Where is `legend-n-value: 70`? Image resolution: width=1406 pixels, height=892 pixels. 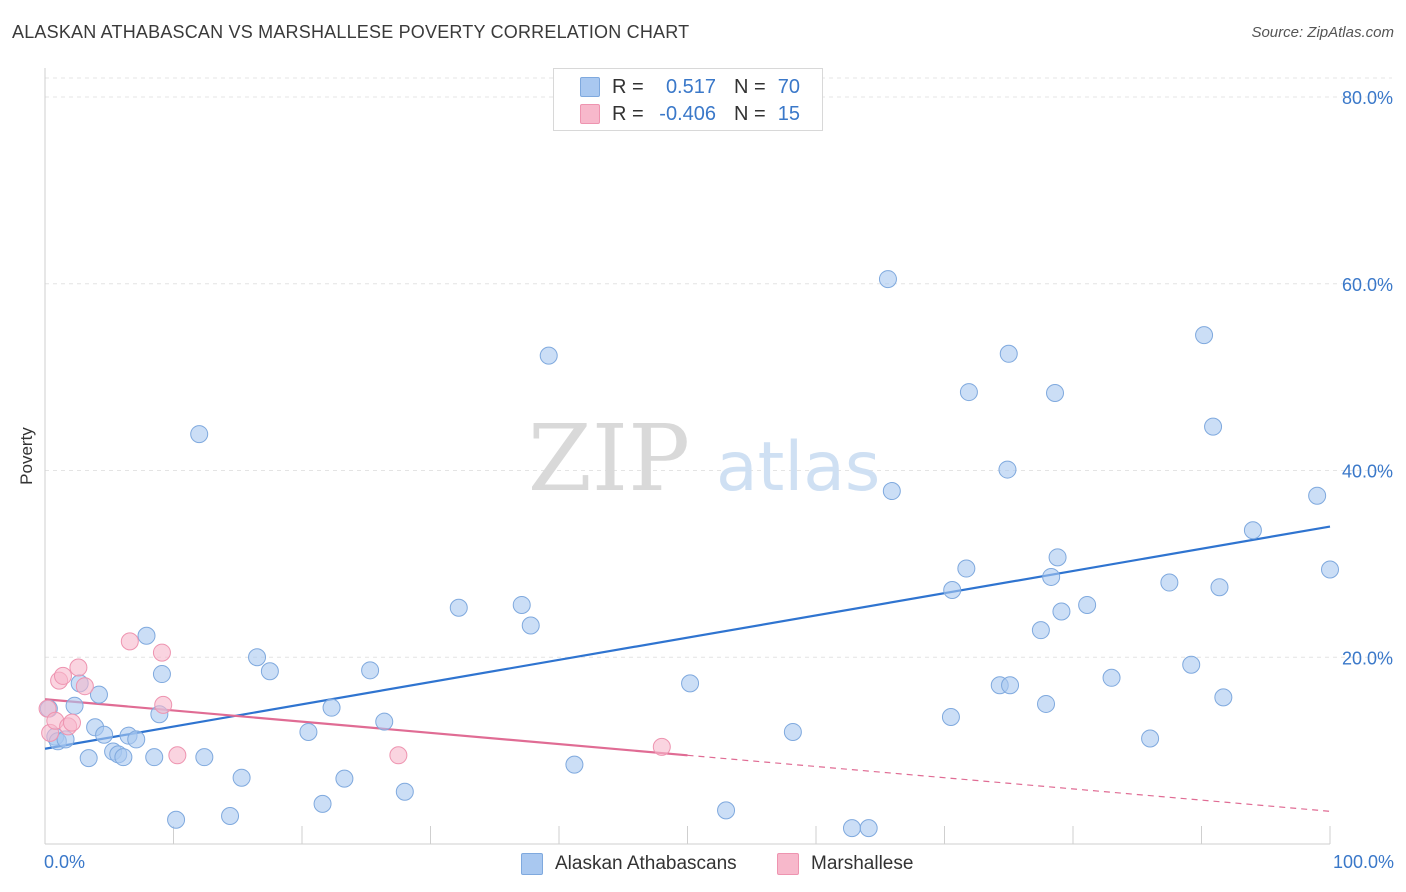
legend-n-value: 70 is located at coordinates (788, 86).